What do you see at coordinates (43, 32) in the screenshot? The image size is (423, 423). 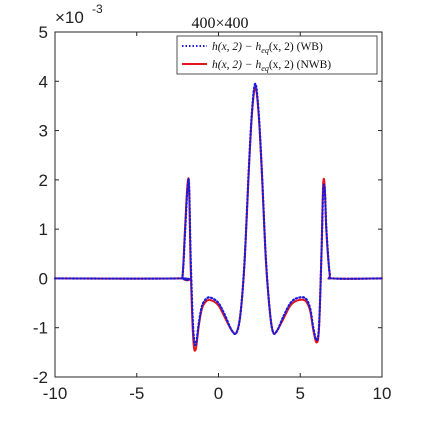 I see `y-tick-label: 5` at bounding box center [43, 32].